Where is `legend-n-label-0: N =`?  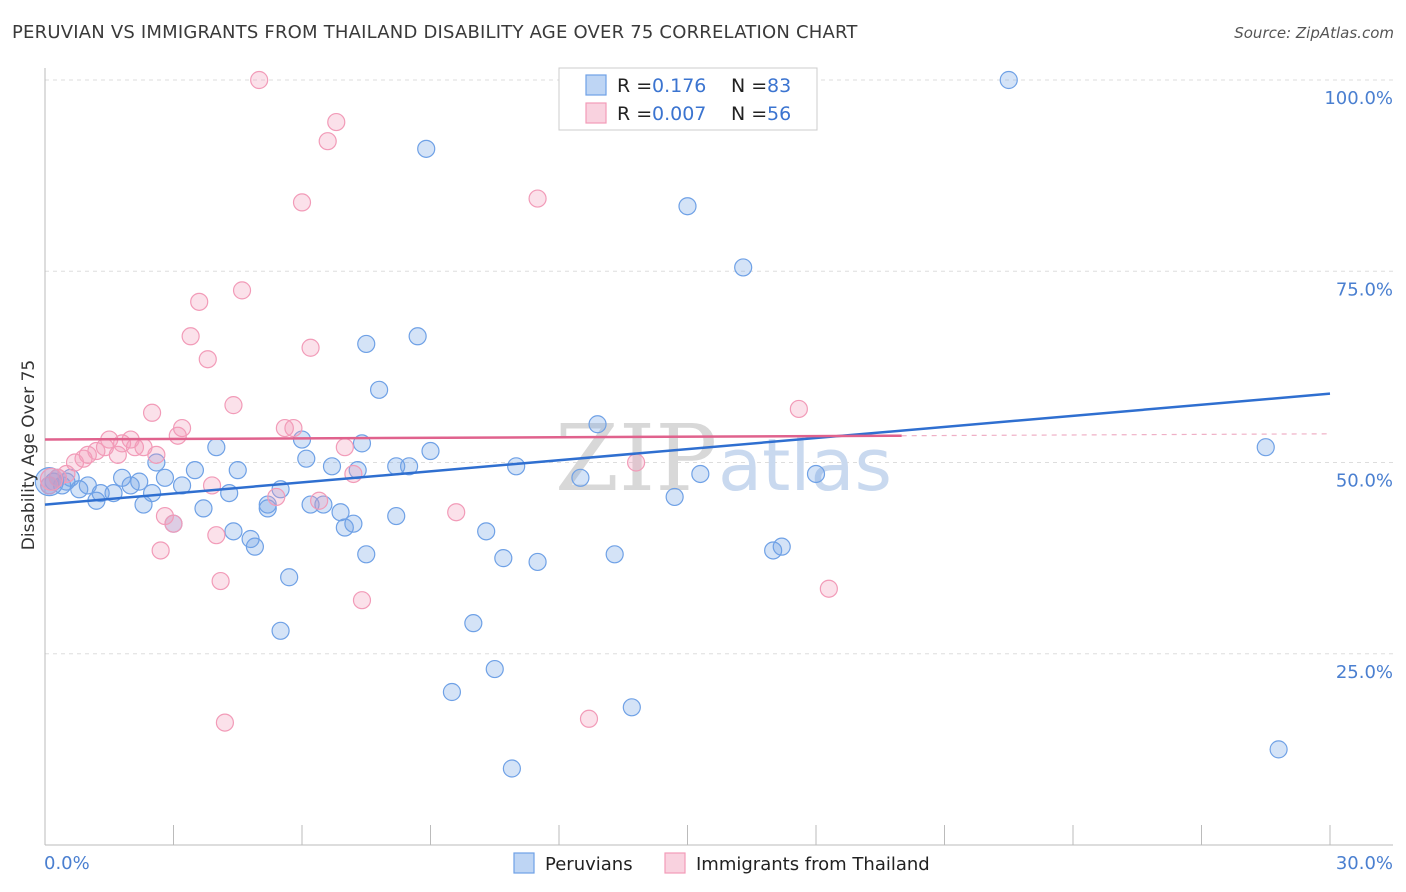 legend-n-label-0: N = is located at coordinates (749, 86).